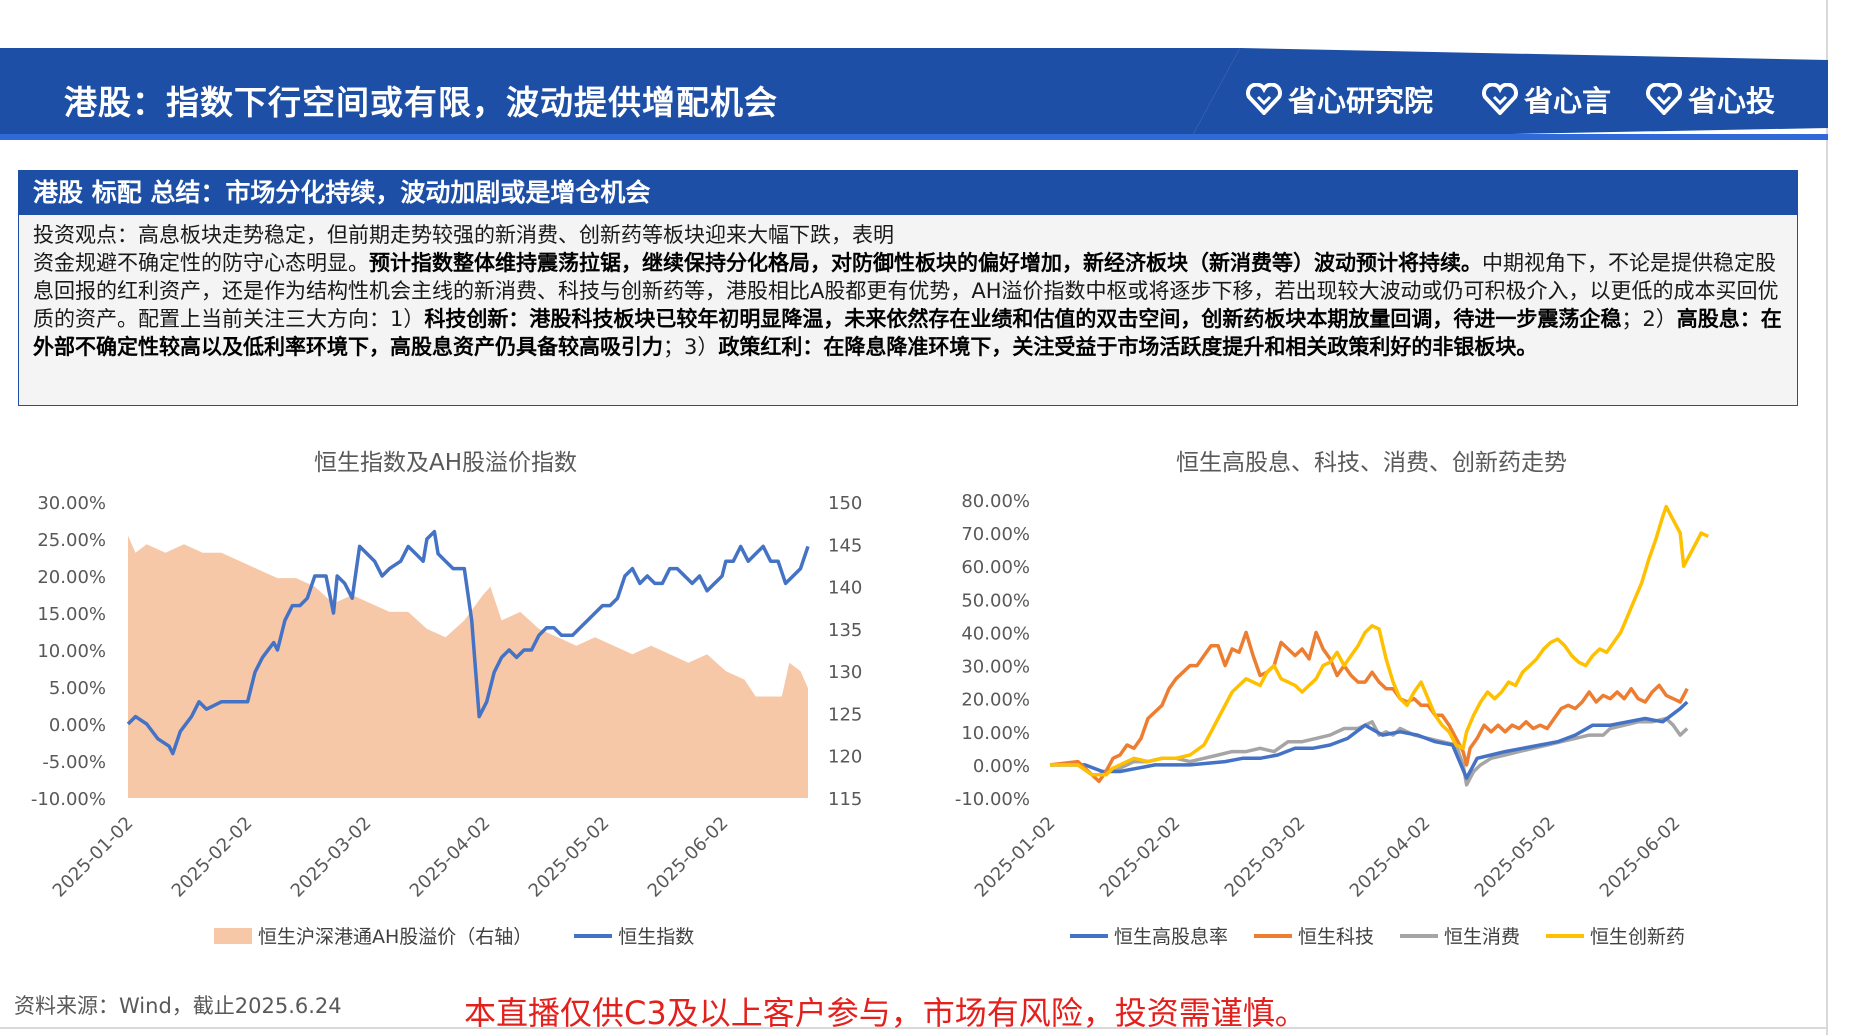  I want to click on legend-label-pharma: 恒生创新药, so click(1638, 937).